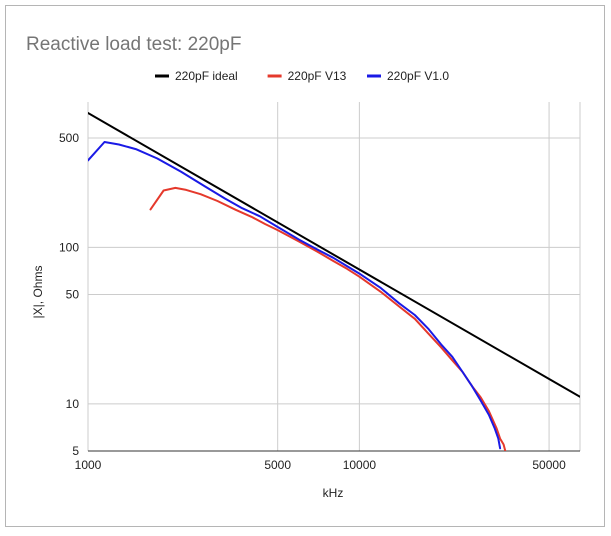 Image resolution: width=611 pixels, height=536 pixels. What do you see at coordinates (206, 76) in the screenshot?
I see `legend-label: 220pF ideal` at bounding box center [206, 76].